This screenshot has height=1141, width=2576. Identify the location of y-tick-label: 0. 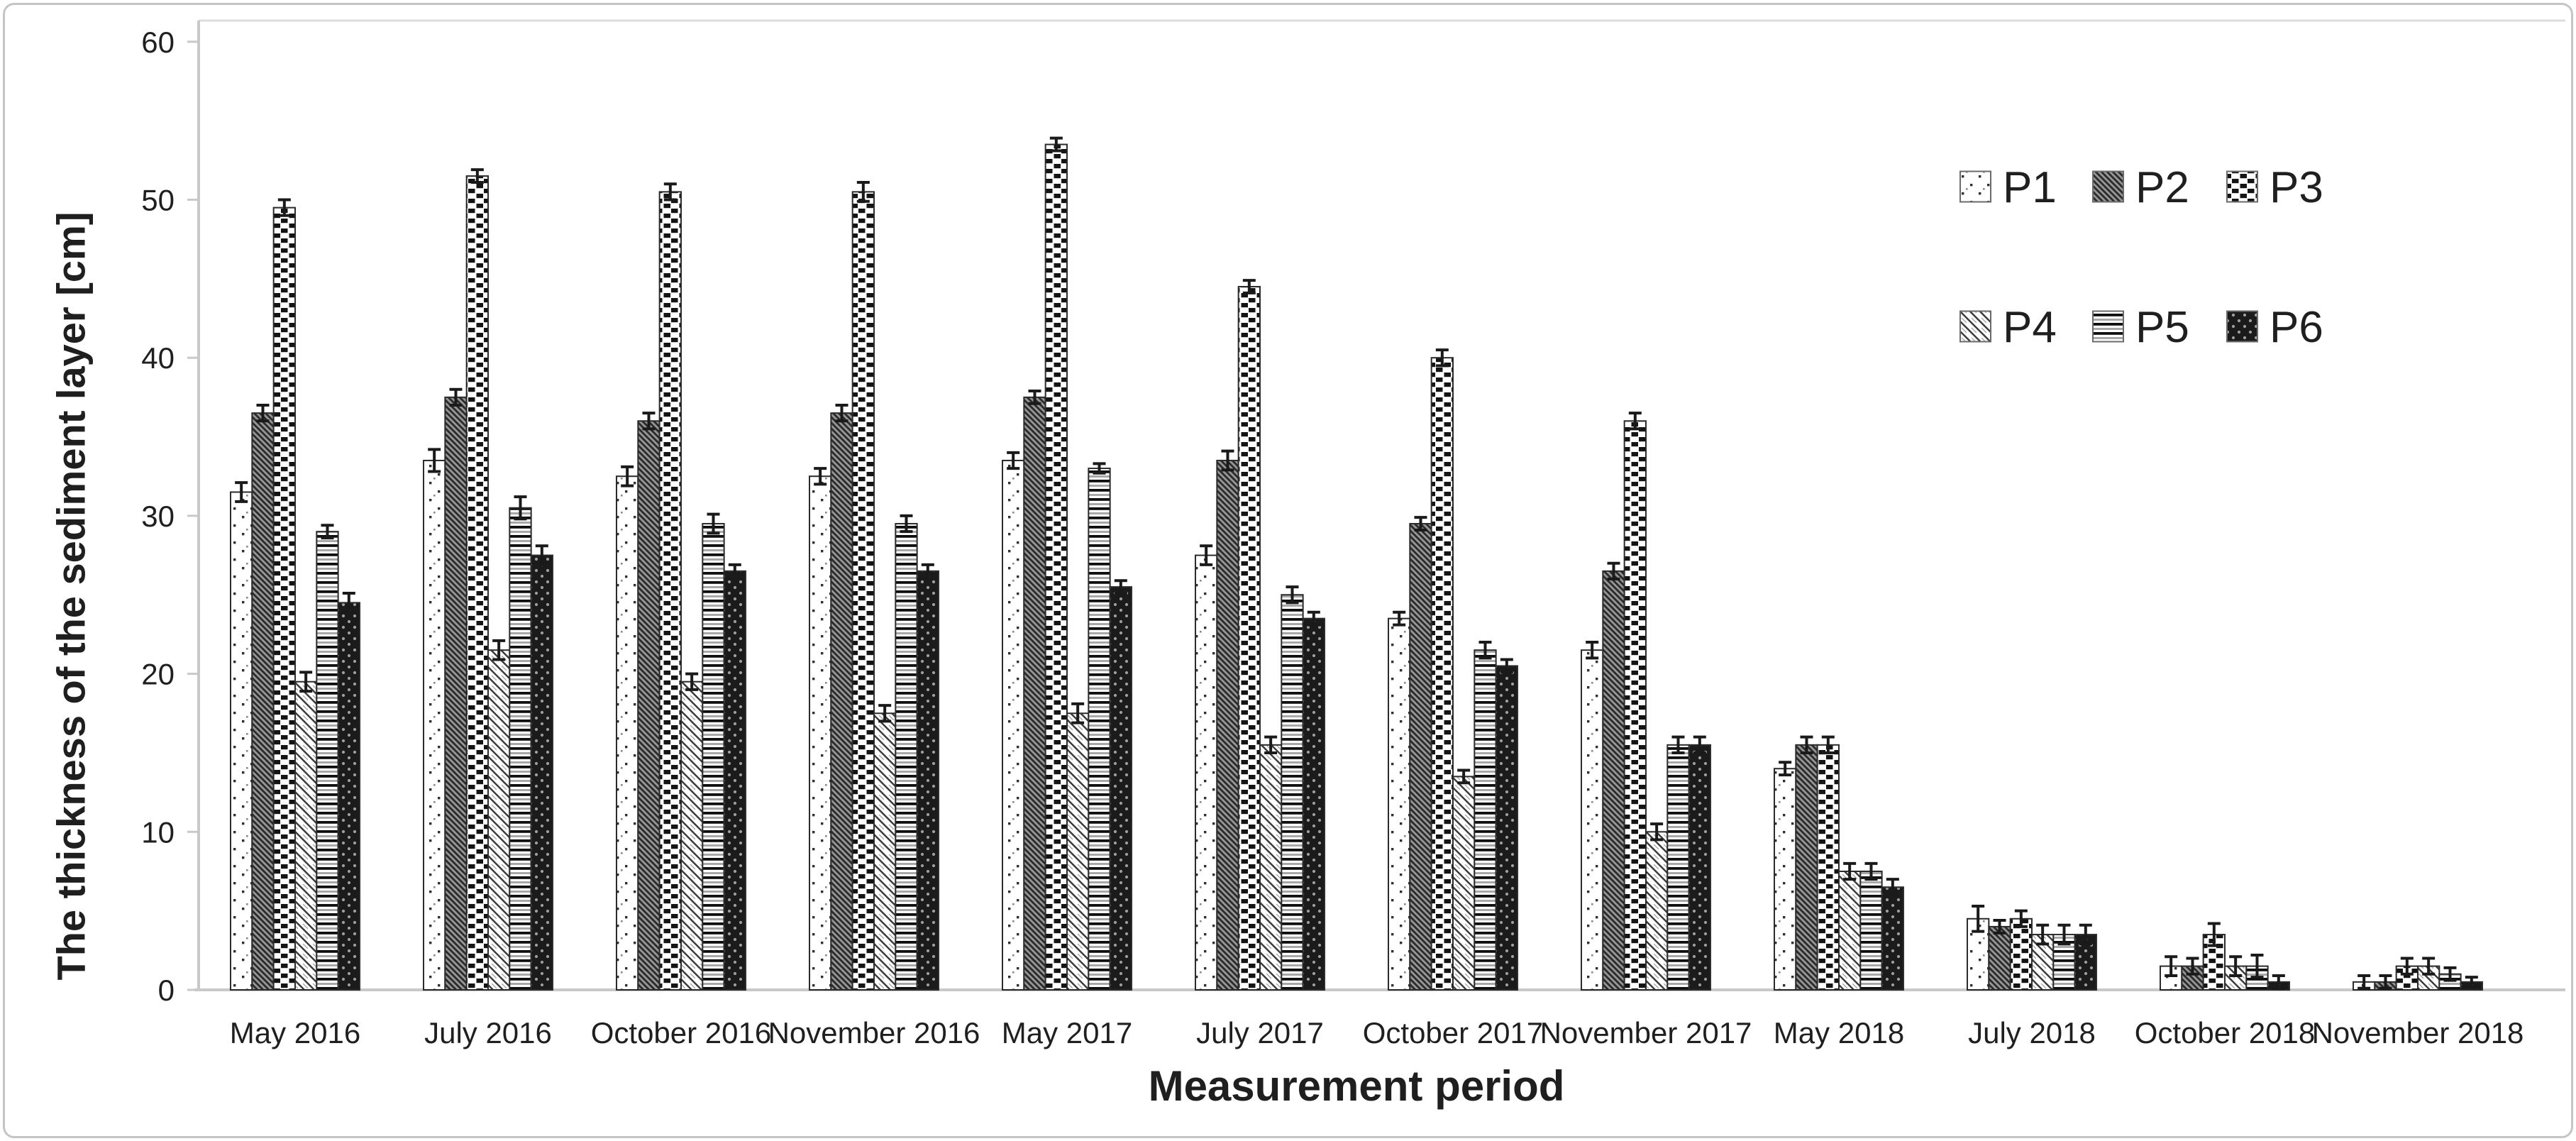
(166, 990).